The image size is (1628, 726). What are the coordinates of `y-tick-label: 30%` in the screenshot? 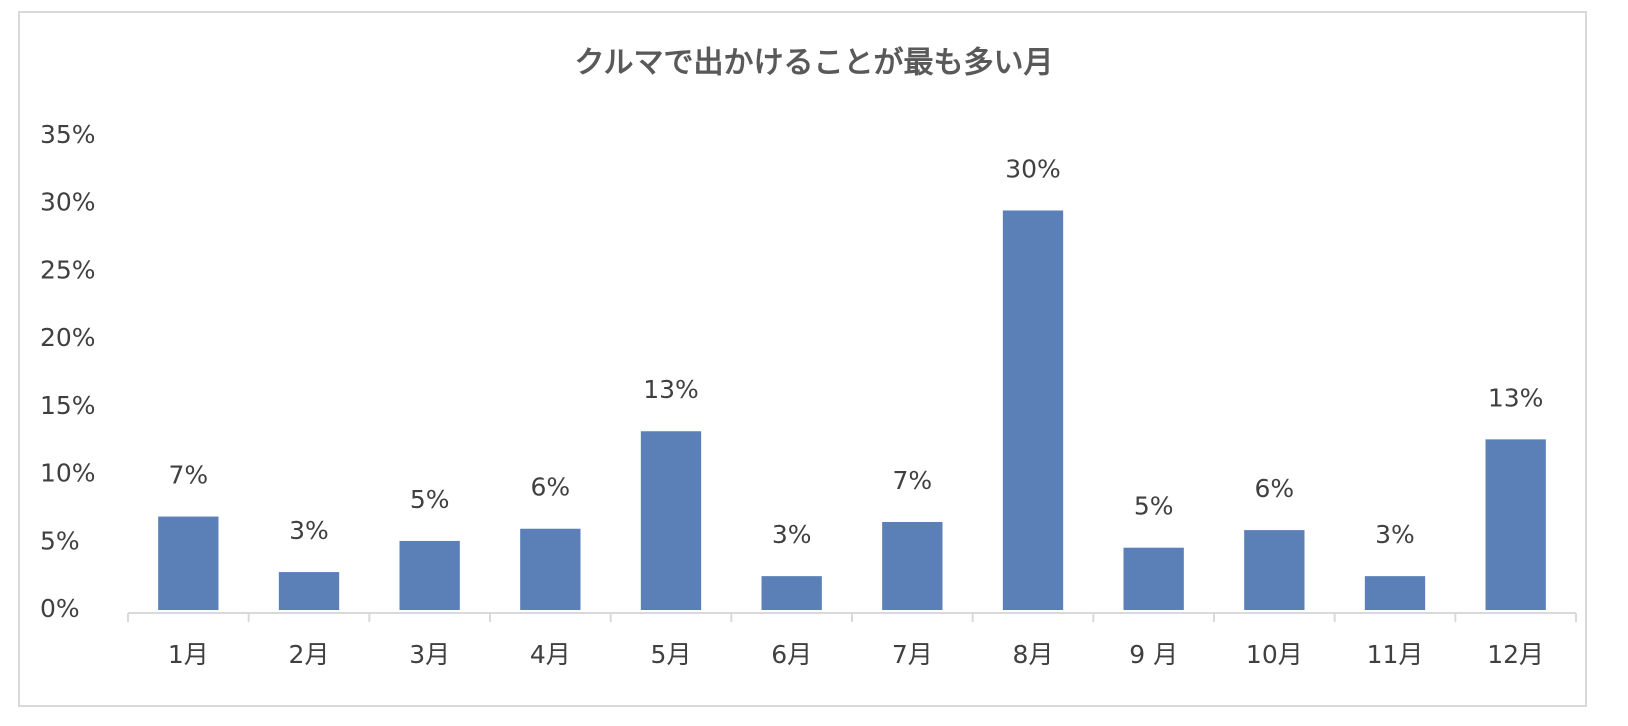 It's located at (68, 202).